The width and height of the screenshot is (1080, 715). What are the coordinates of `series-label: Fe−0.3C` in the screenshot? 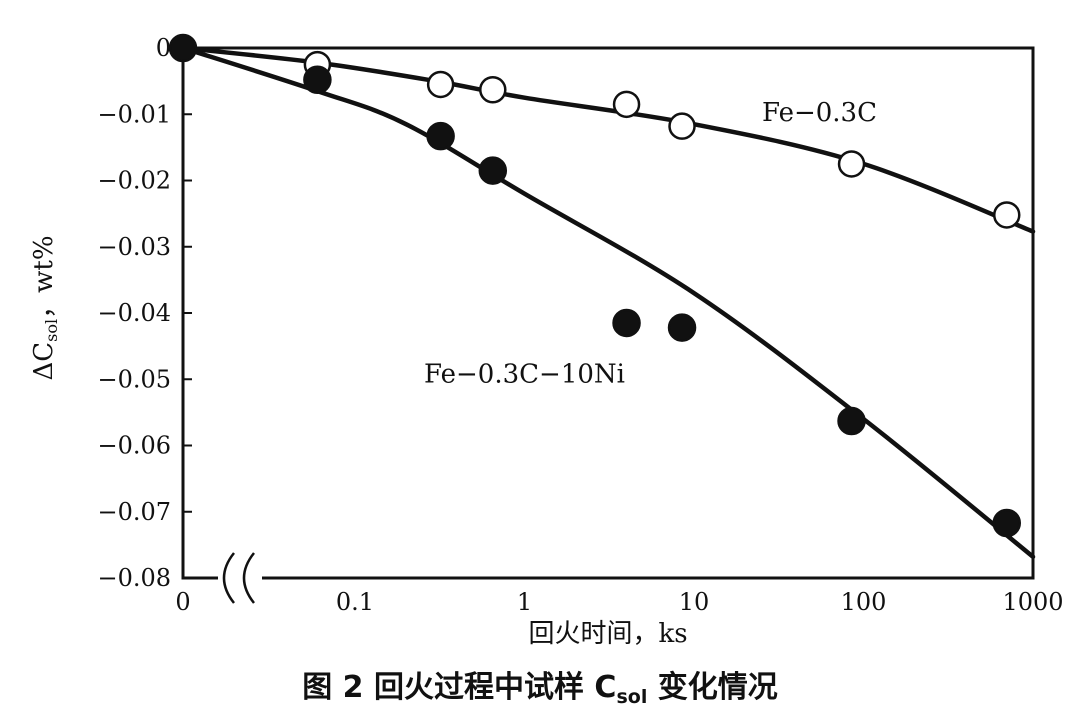 It's located at (819, 113).